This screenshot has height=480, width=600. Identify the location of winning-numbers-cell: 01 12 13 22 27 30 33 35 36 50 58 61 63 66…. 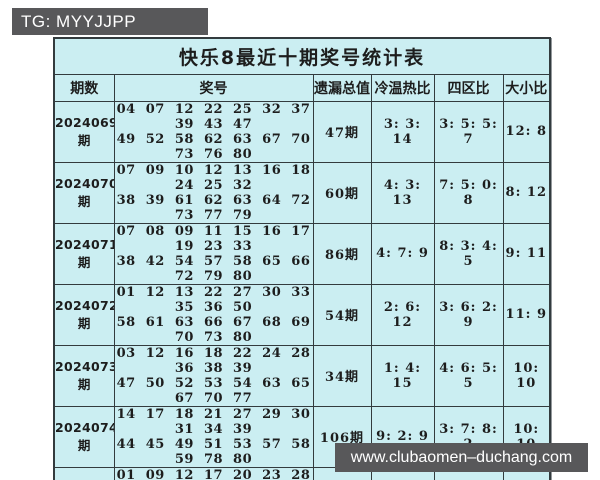
(213, 314).